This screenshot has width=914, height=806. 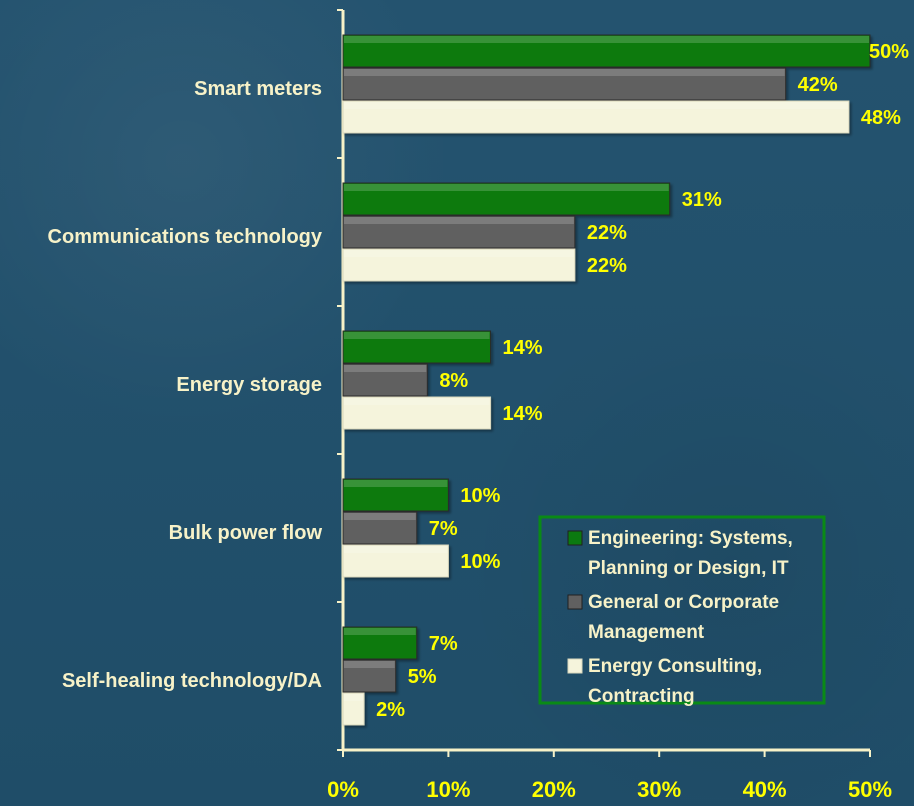 What do you see at coordinates (422, 677) in the screenshot?
I see `data-label: 5%` at bounding box center [422, 677].